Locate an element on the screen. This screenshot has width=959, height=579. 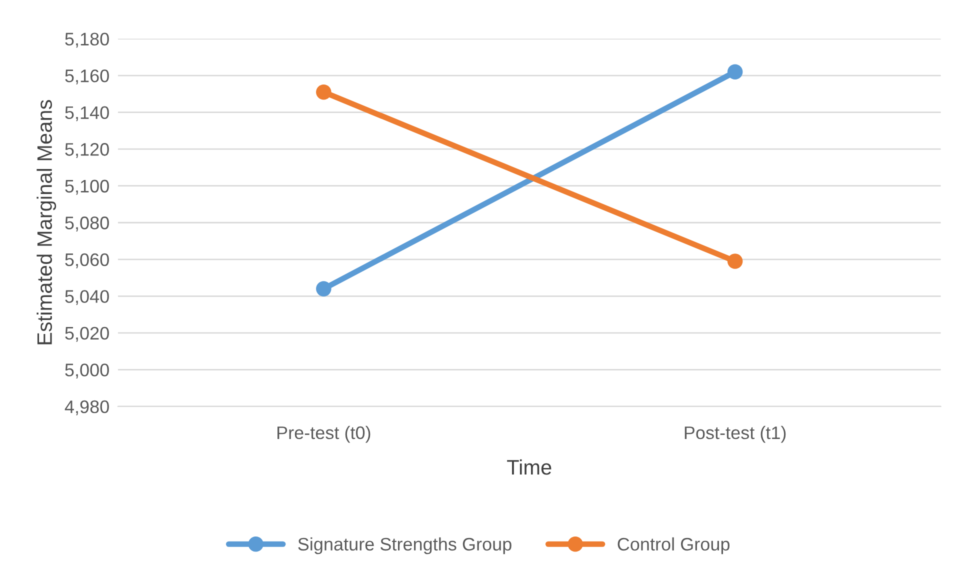
y-tick-label: 5,000 is located at coordinates (87, 371).